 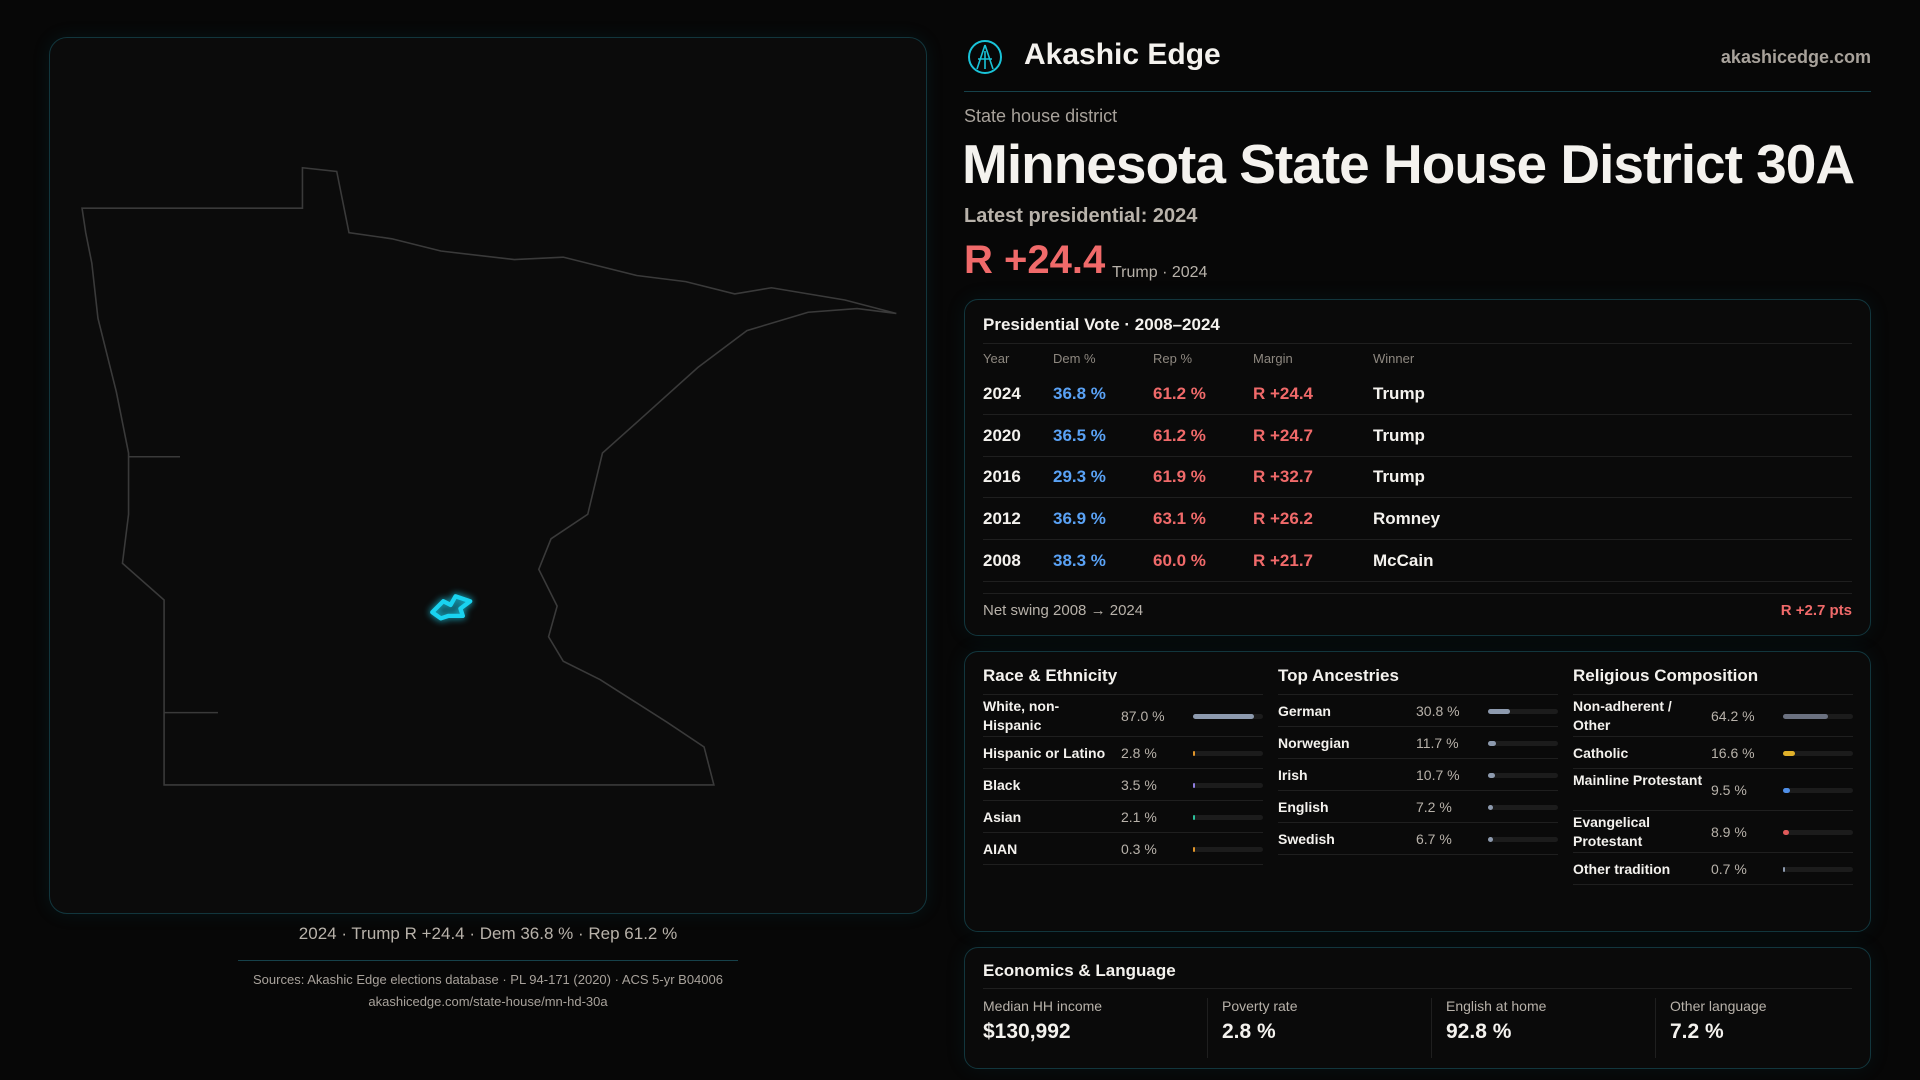 What do you see at coordinates (1273, 358) in the screenshot?
I see `column-header: Margin` at bounding box center [1273, 358].